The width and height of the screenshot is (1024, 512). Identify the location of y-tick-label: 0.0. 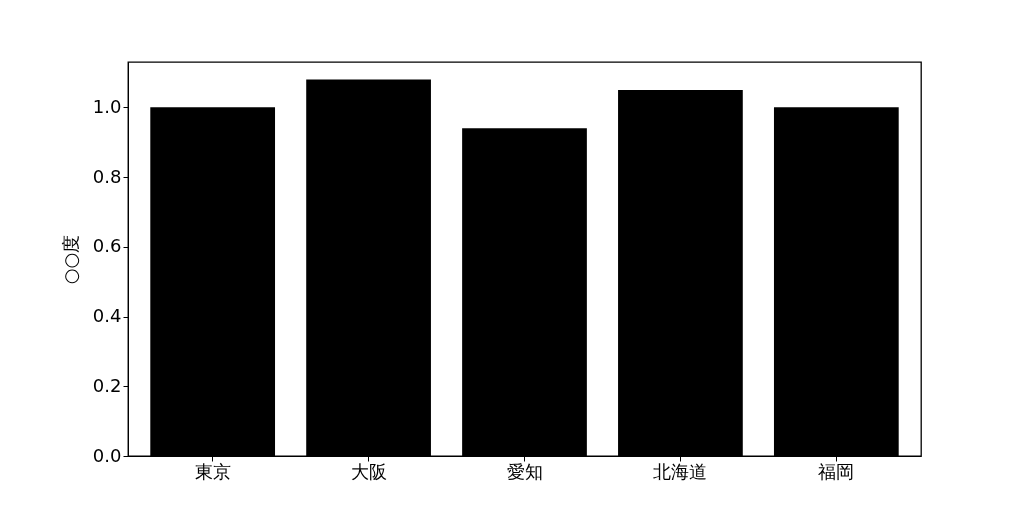
(107, 455).